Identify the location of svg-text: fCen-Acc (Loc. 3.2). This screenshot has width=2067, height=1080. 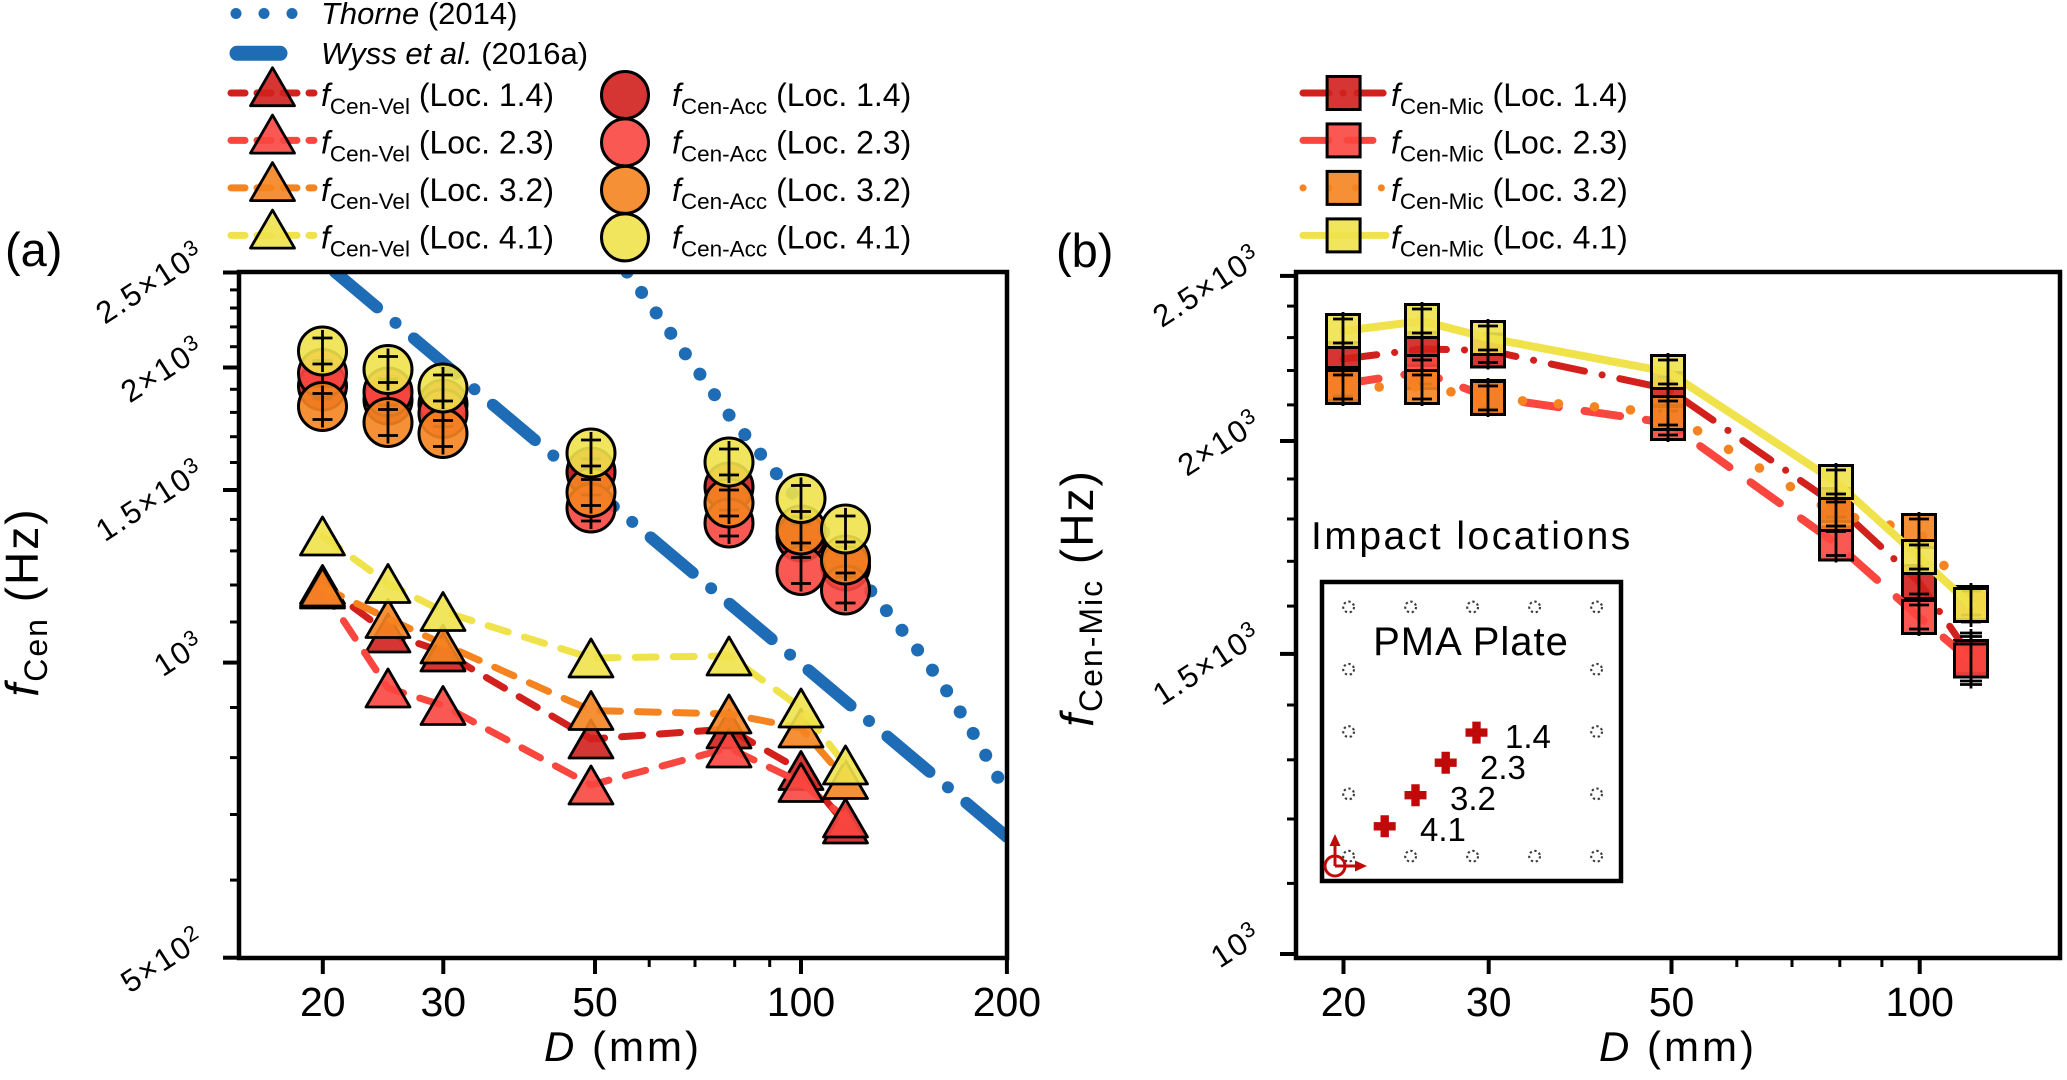
(791, 193).